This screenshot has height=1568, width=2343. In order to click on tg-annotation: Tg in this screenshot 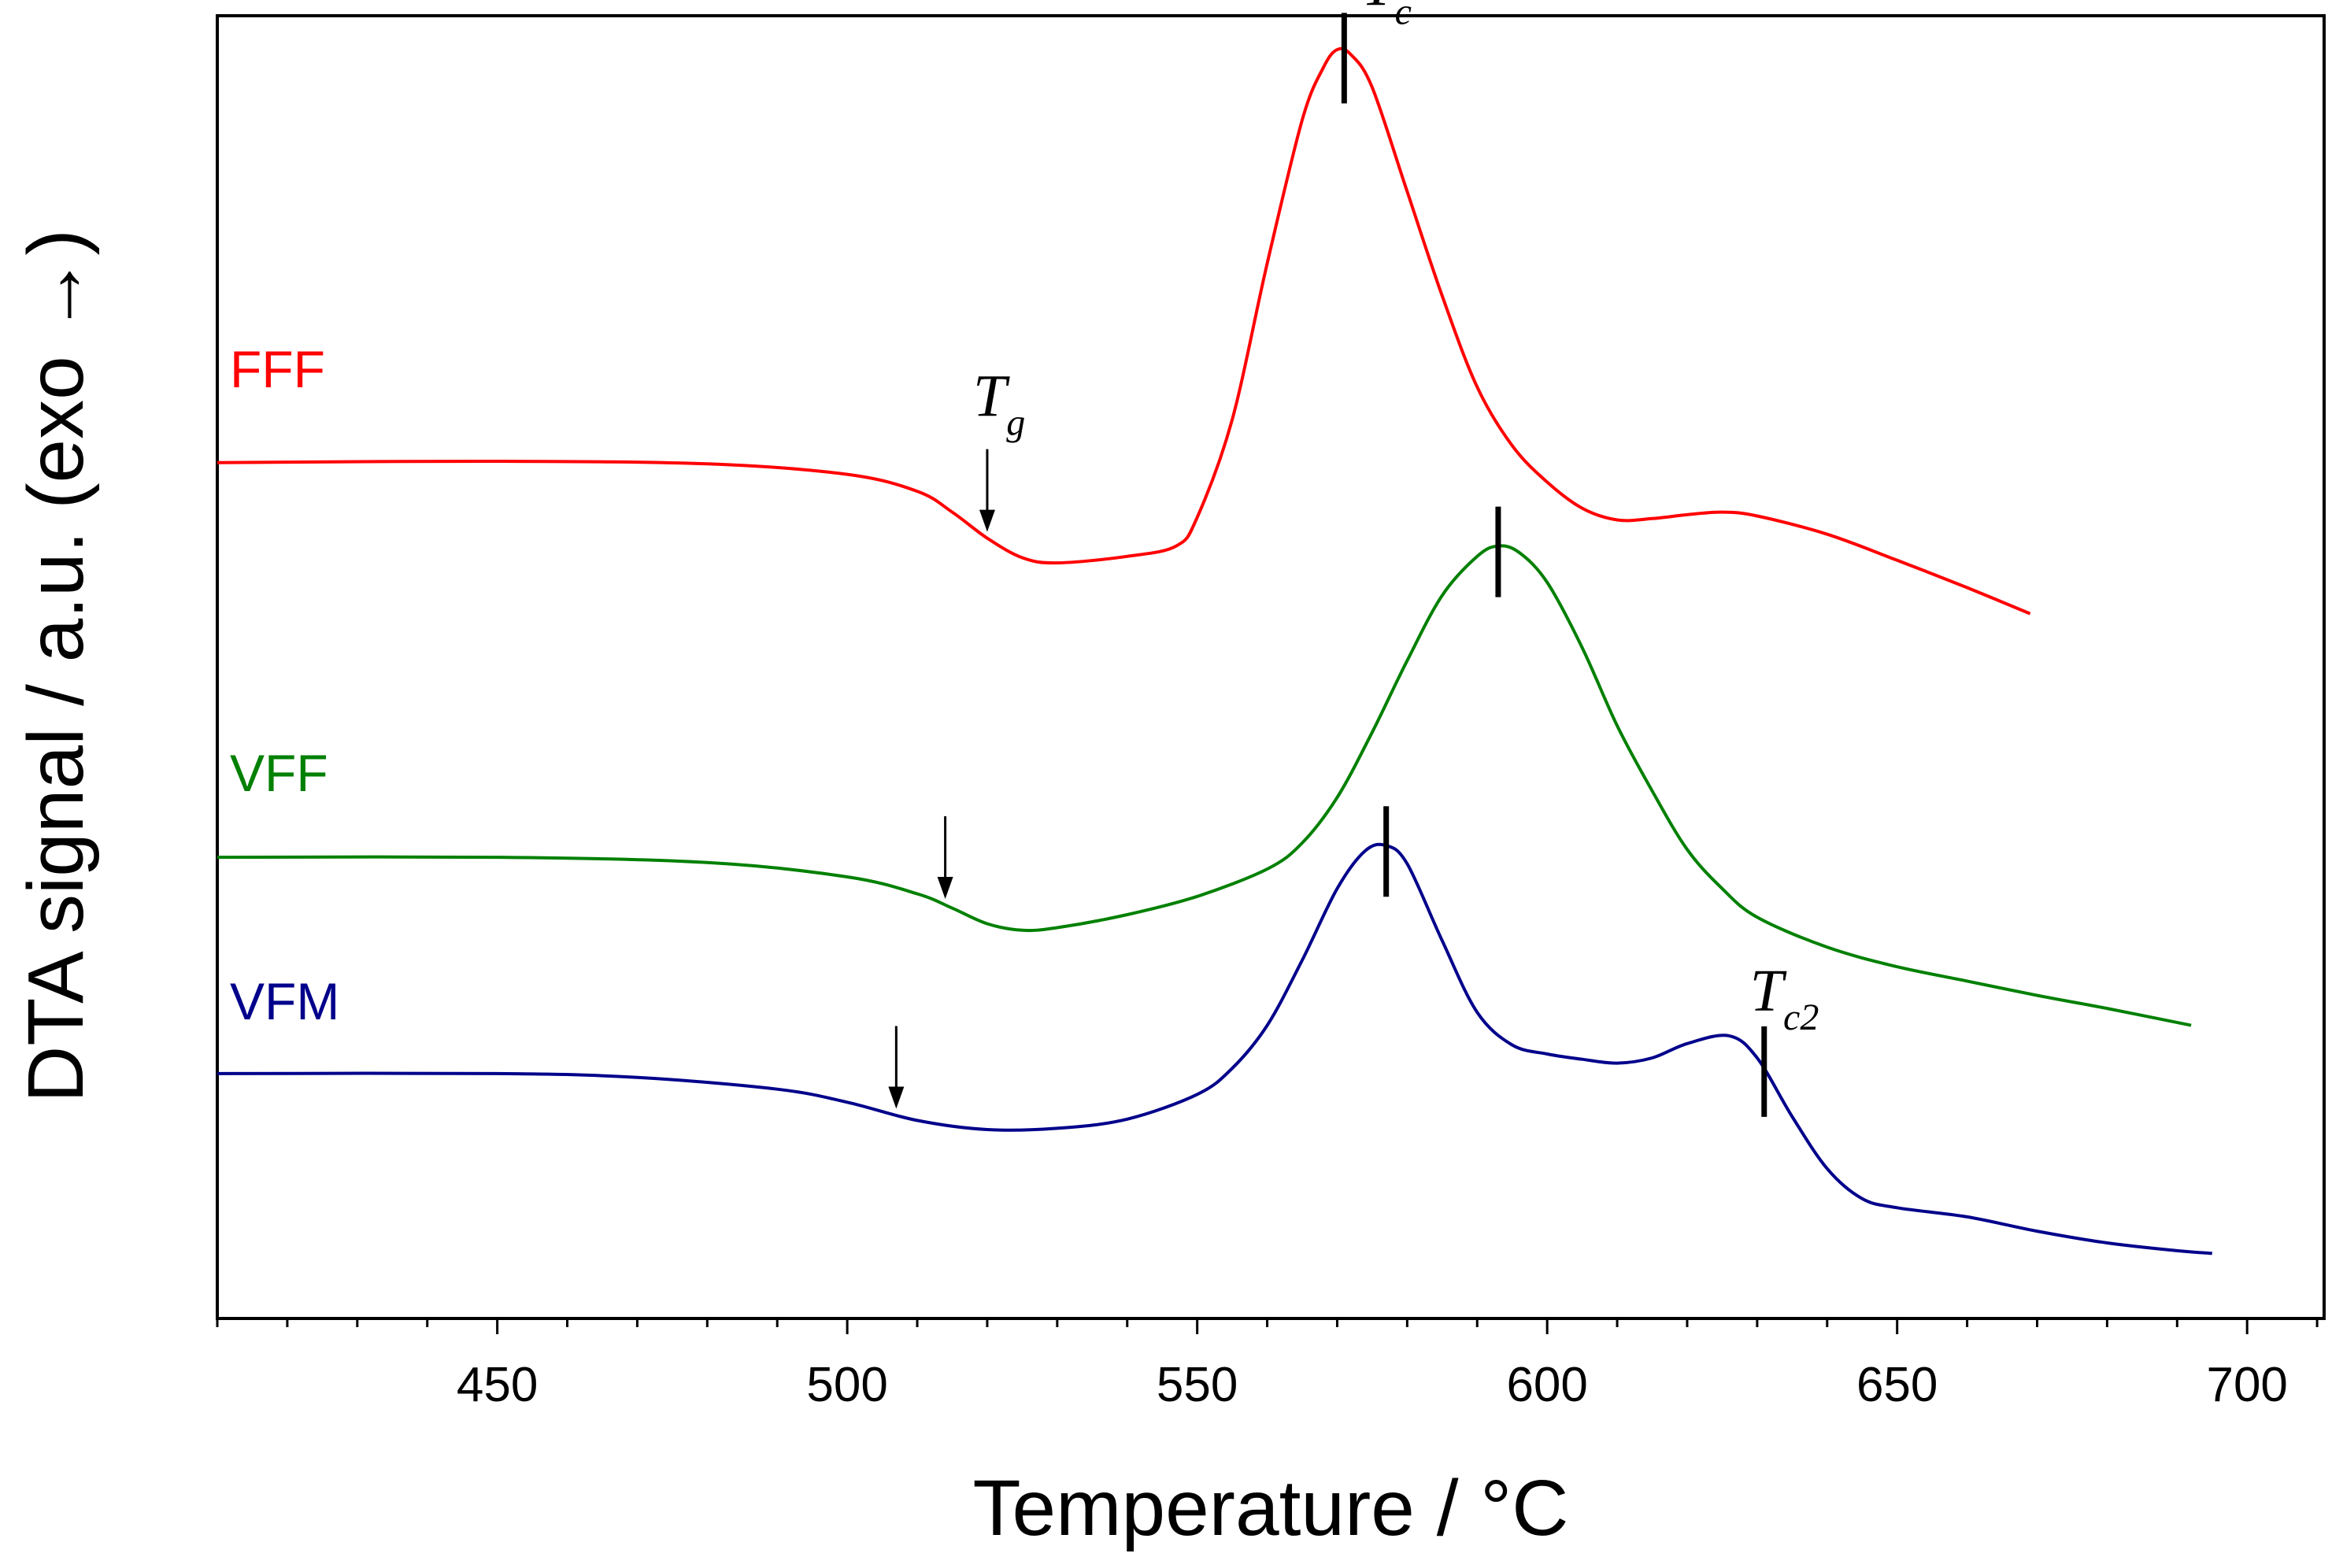, I will do `click(999, 404)`.